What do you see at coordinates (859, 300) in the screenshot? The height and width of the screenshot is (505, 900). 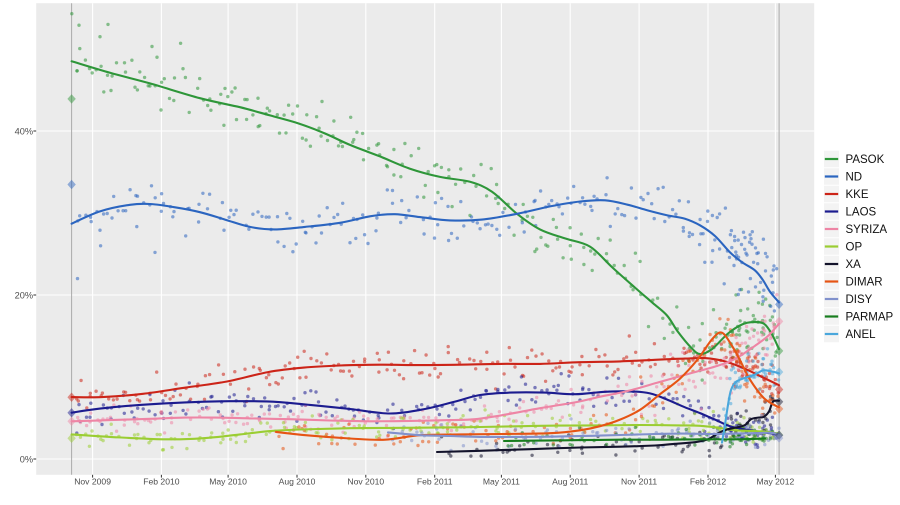 I see `svg-text: DISY` at bounding box center [859, 300].